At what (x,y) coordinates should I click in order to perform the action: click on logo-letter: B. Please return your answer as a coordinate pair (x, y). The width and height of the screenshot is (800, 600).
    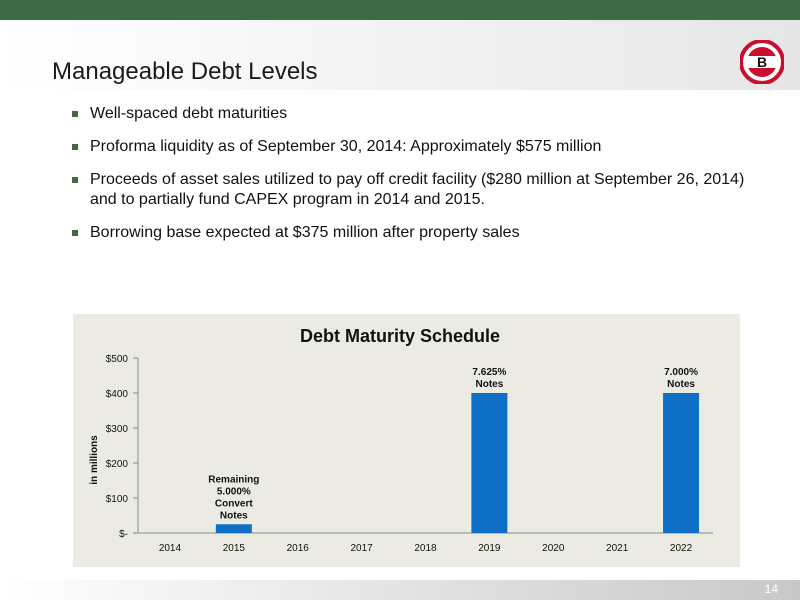
    Looking at the image, I should click on (762, 62).